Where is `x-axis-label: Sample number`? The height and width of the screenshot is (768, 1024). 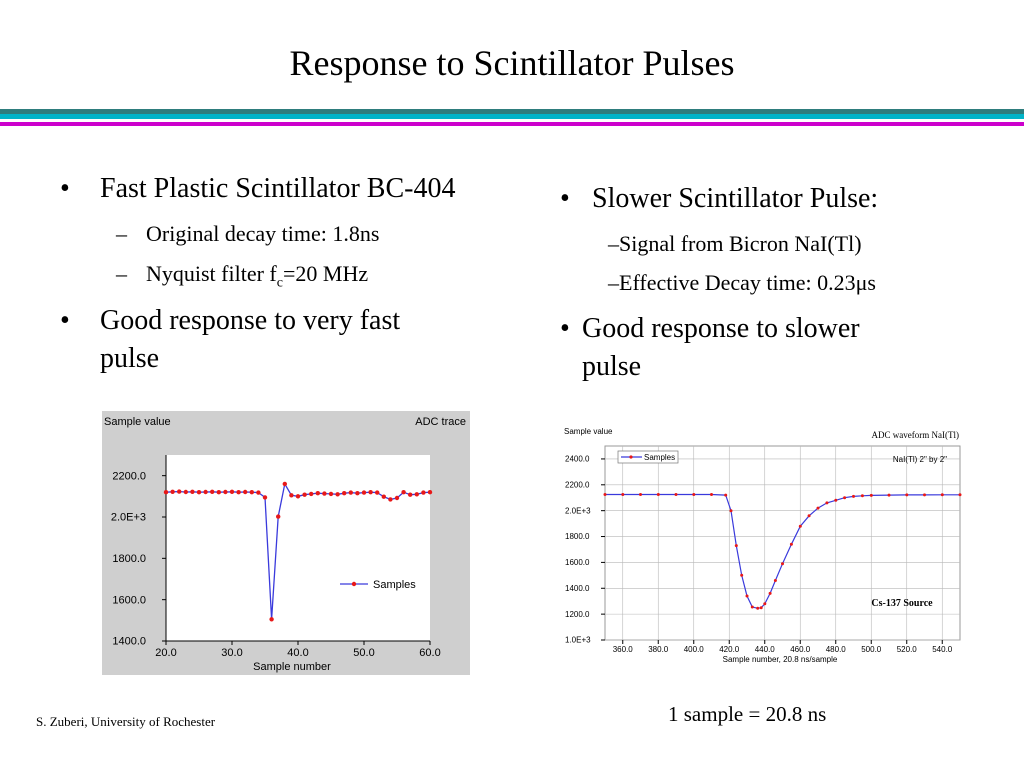
x-axis-label: Sample number is located at coordinates (292, 667).